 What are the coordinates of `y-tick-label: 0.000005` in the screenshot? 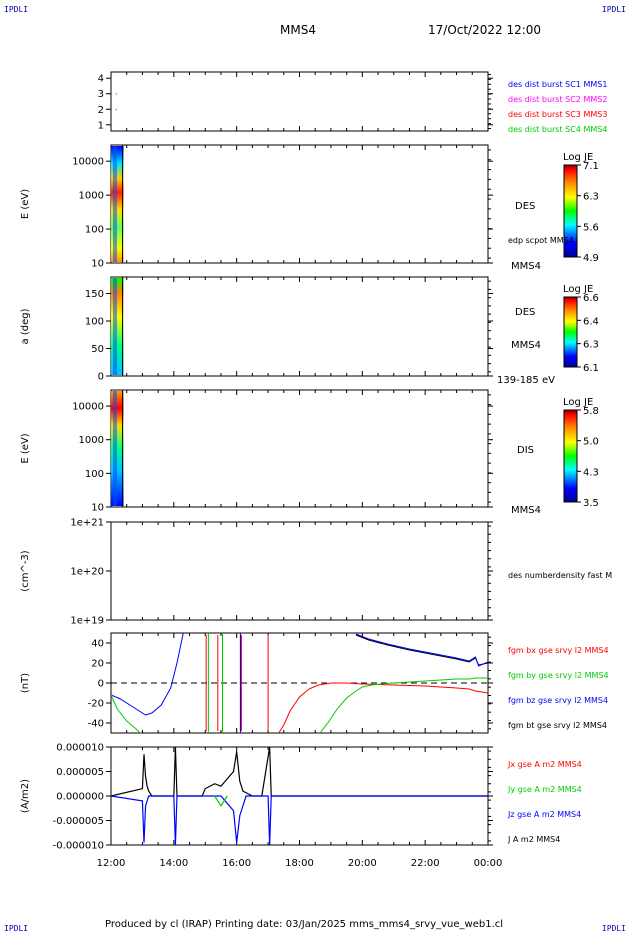 It's located at (80, 772).